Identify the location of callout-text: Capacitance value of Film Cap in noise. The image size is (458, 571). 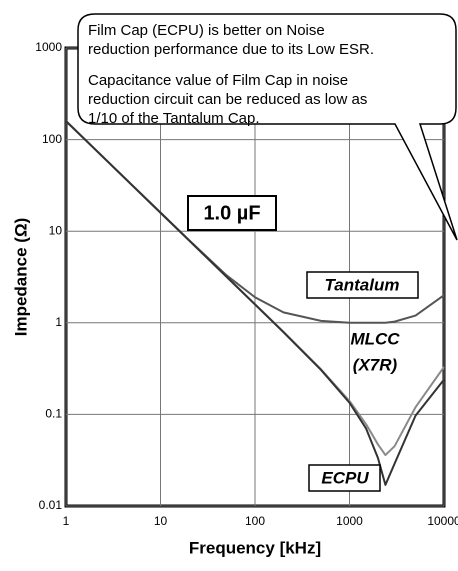
(218, 80).